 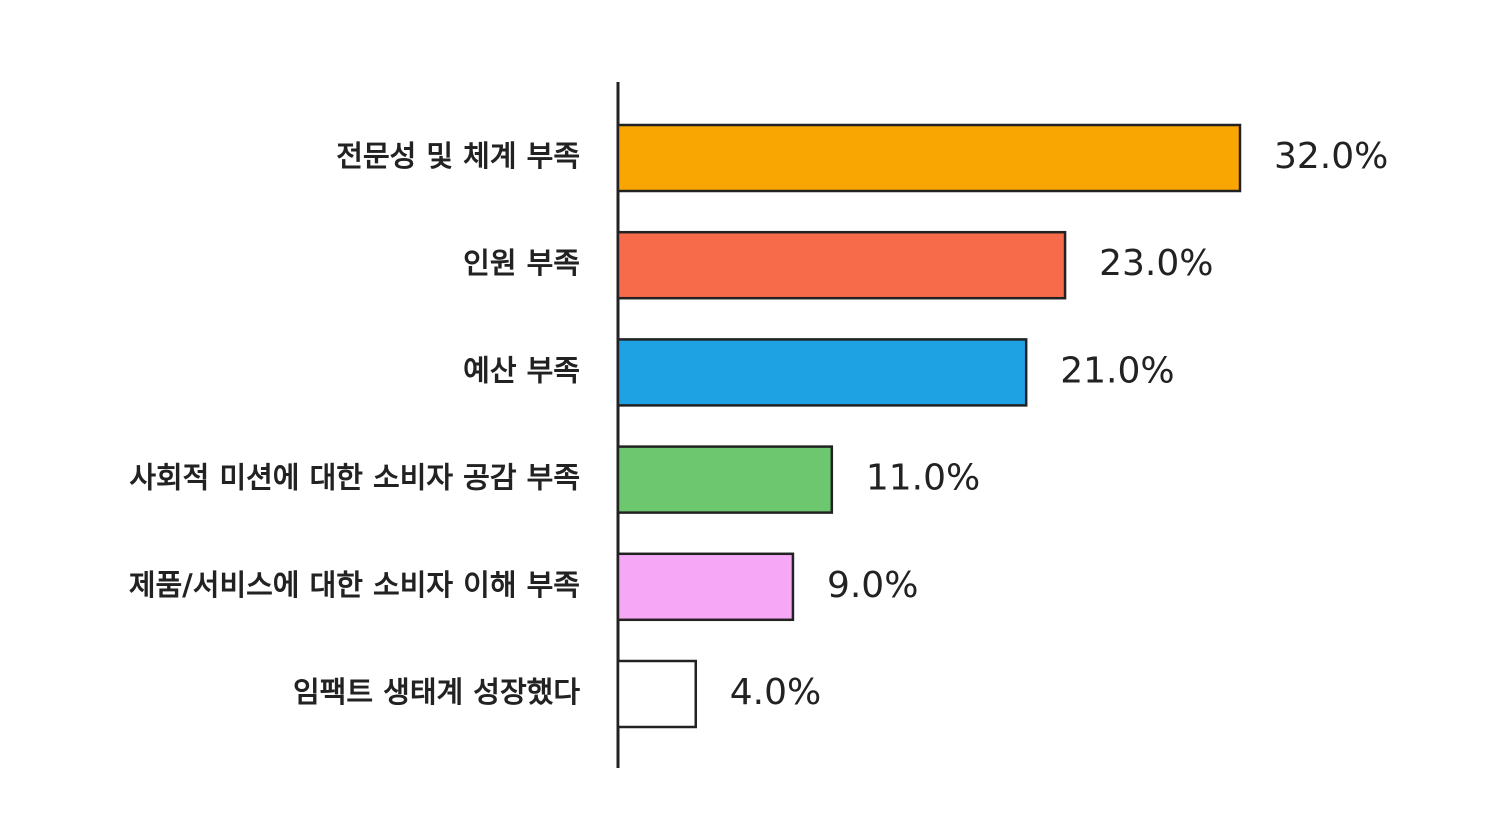 I want to click on category-label: 사회적 미션에 대한 소비자 공감 부족, so click(x=354, y=478).